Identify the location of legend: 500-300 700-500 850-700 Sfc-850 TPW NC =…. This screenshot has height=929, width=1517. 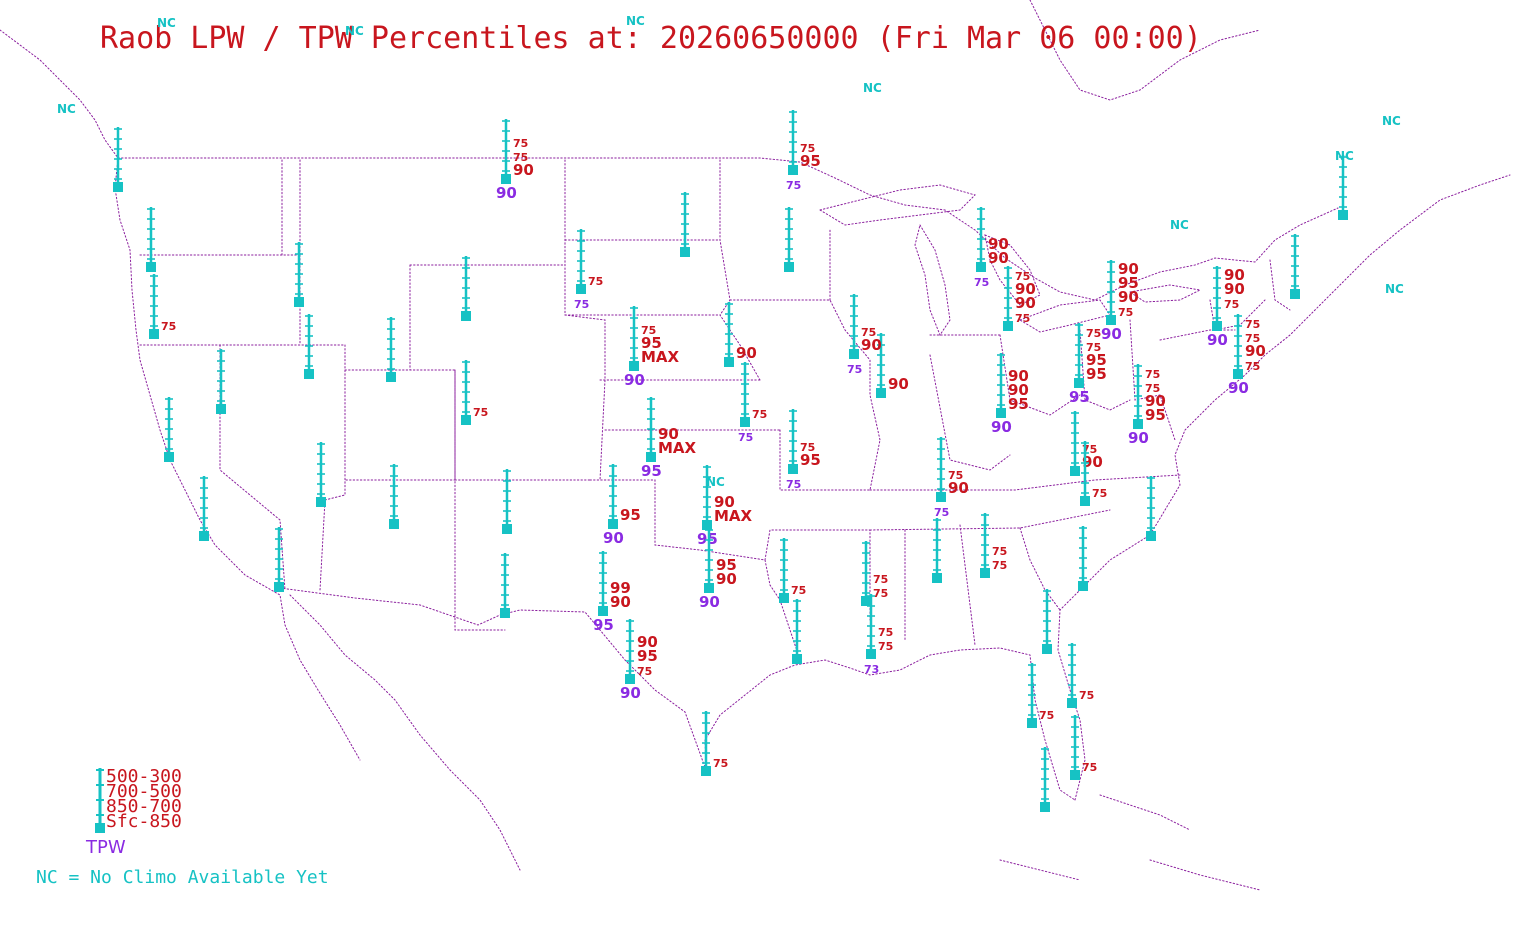
(182, 827).